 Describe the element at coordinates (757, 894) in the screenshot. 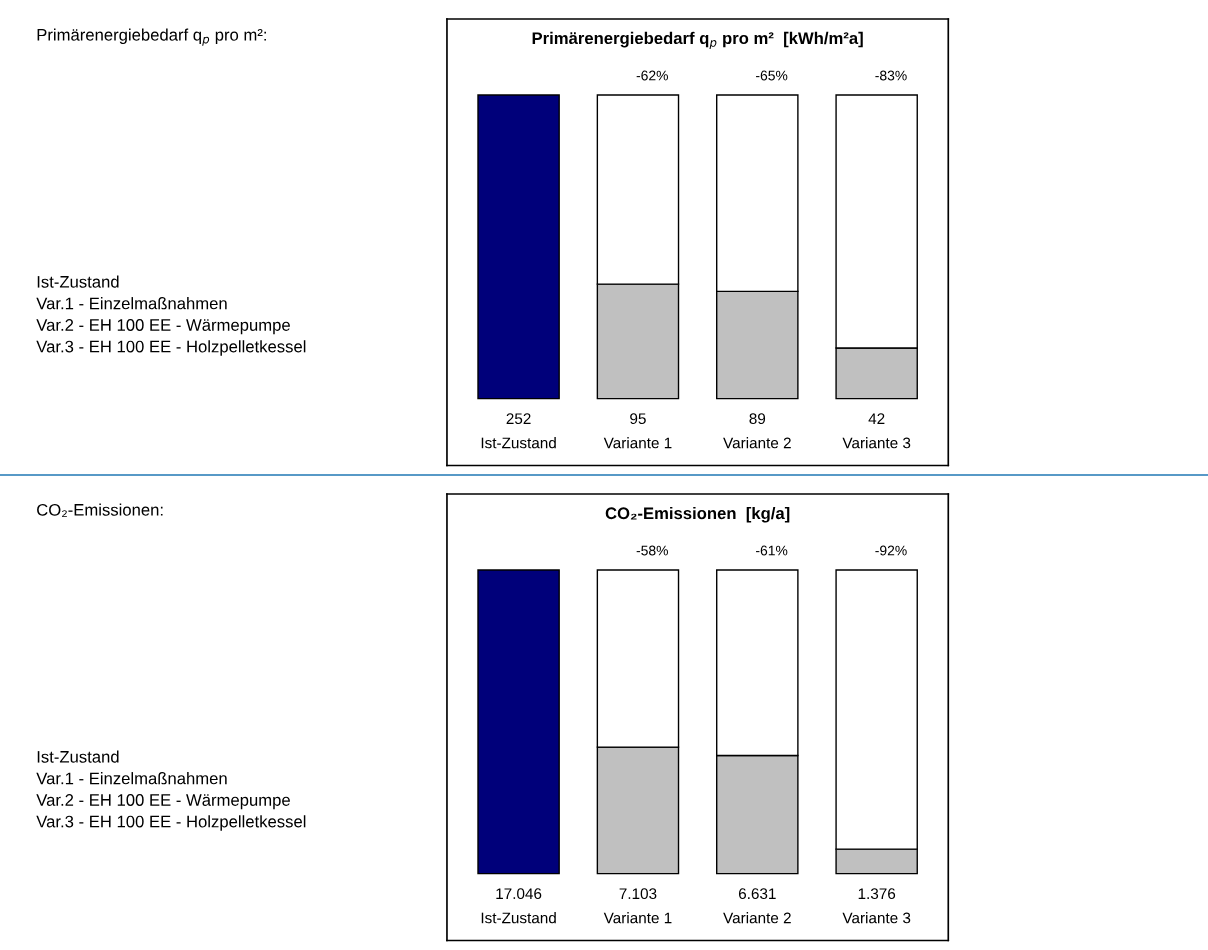

I see `data-label: 6.631` at that location.